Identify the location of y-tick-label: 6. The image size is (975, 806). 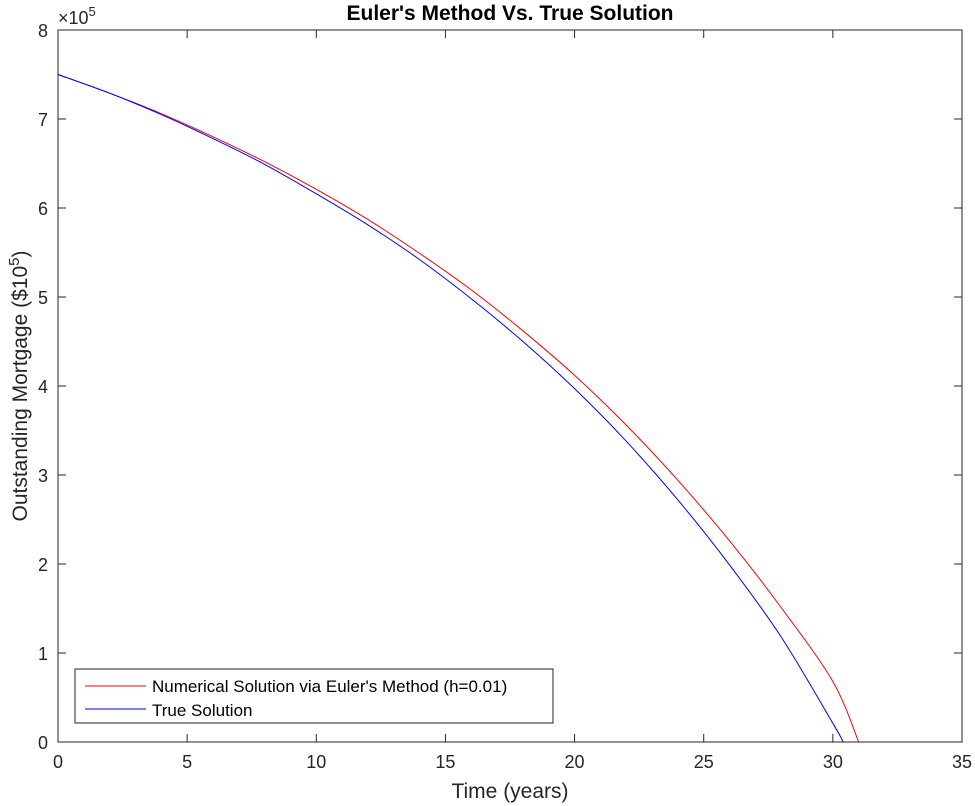
(43, 209).